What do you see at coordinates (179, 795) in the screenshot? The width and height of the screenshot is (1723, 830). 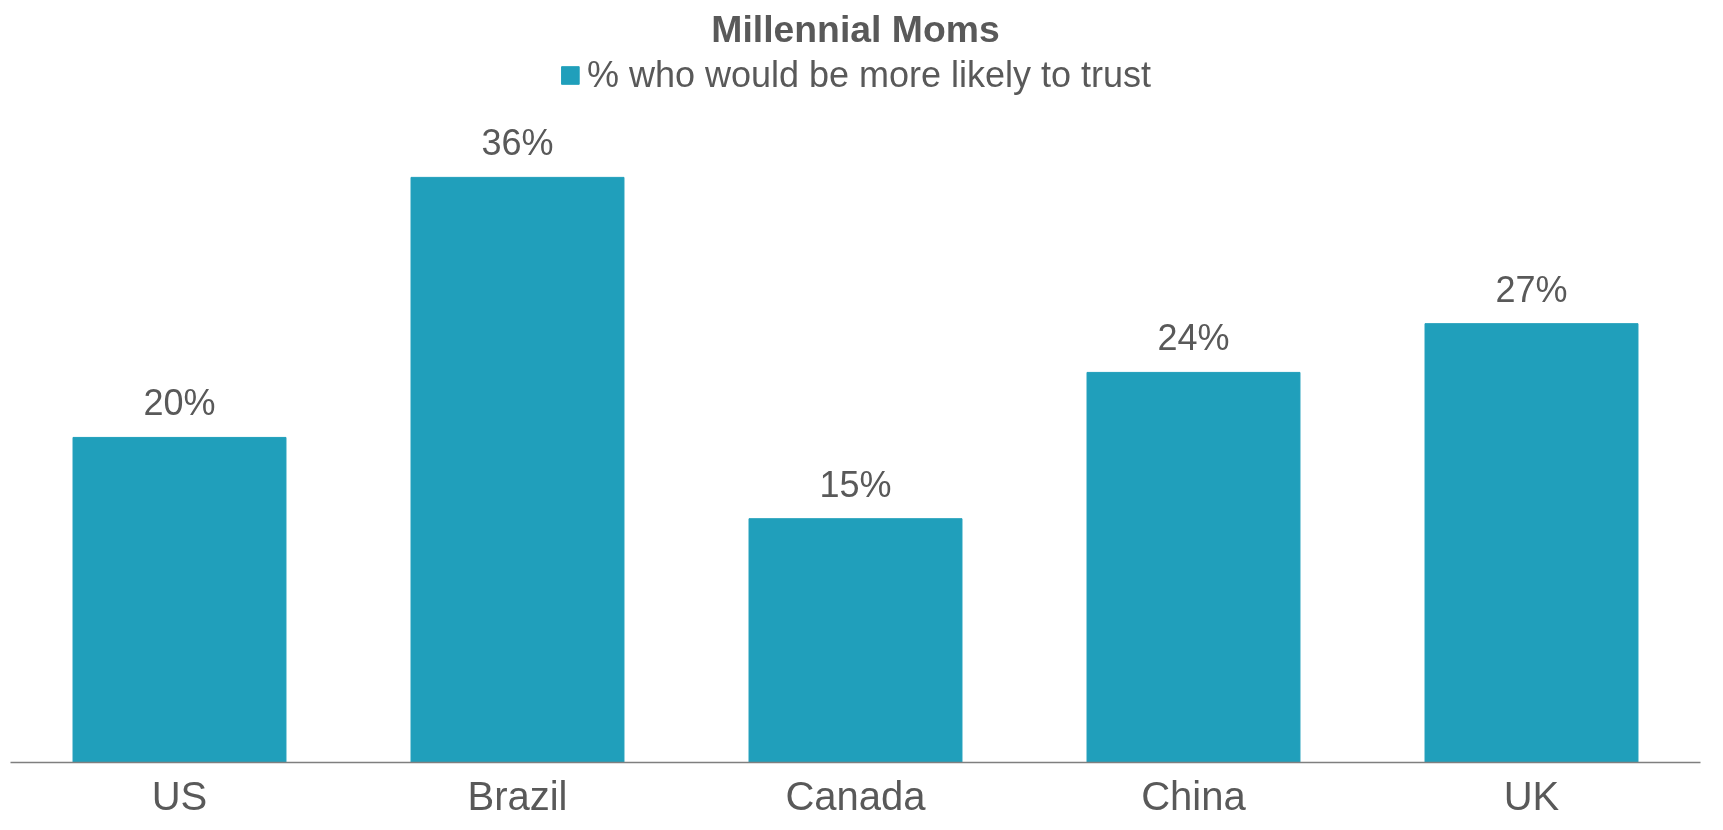 I see `x-tick-label: US` at bounding box center [179, 795].